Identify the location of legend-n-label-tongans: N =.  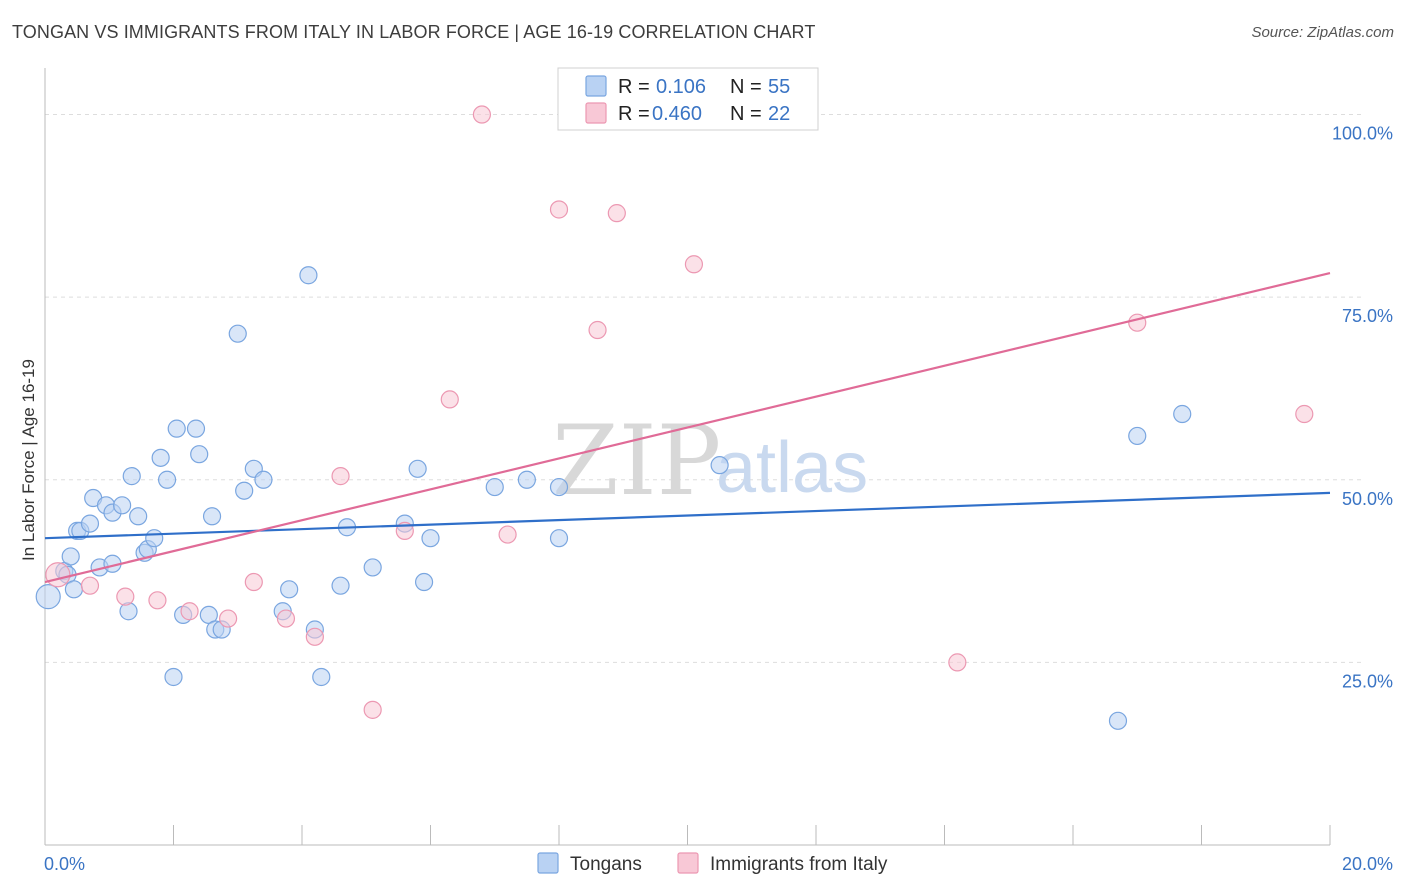
(746, 87).